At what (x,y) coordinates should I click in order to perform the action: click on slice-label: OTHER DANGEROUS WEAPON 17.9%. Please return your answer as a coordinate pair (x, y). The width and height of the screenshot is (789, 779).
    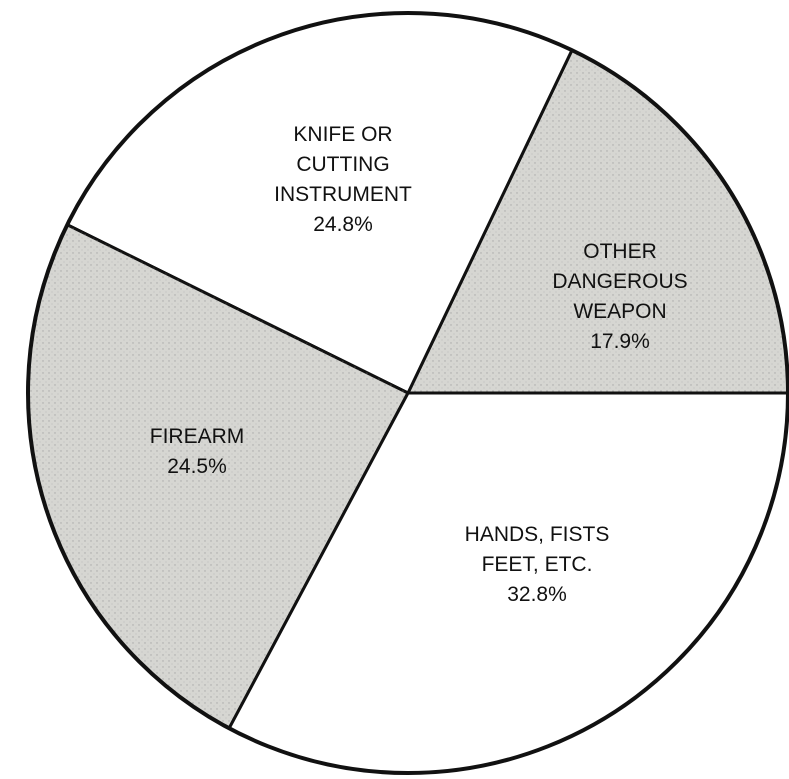
    Looking at the image, I should click on (620, 297).